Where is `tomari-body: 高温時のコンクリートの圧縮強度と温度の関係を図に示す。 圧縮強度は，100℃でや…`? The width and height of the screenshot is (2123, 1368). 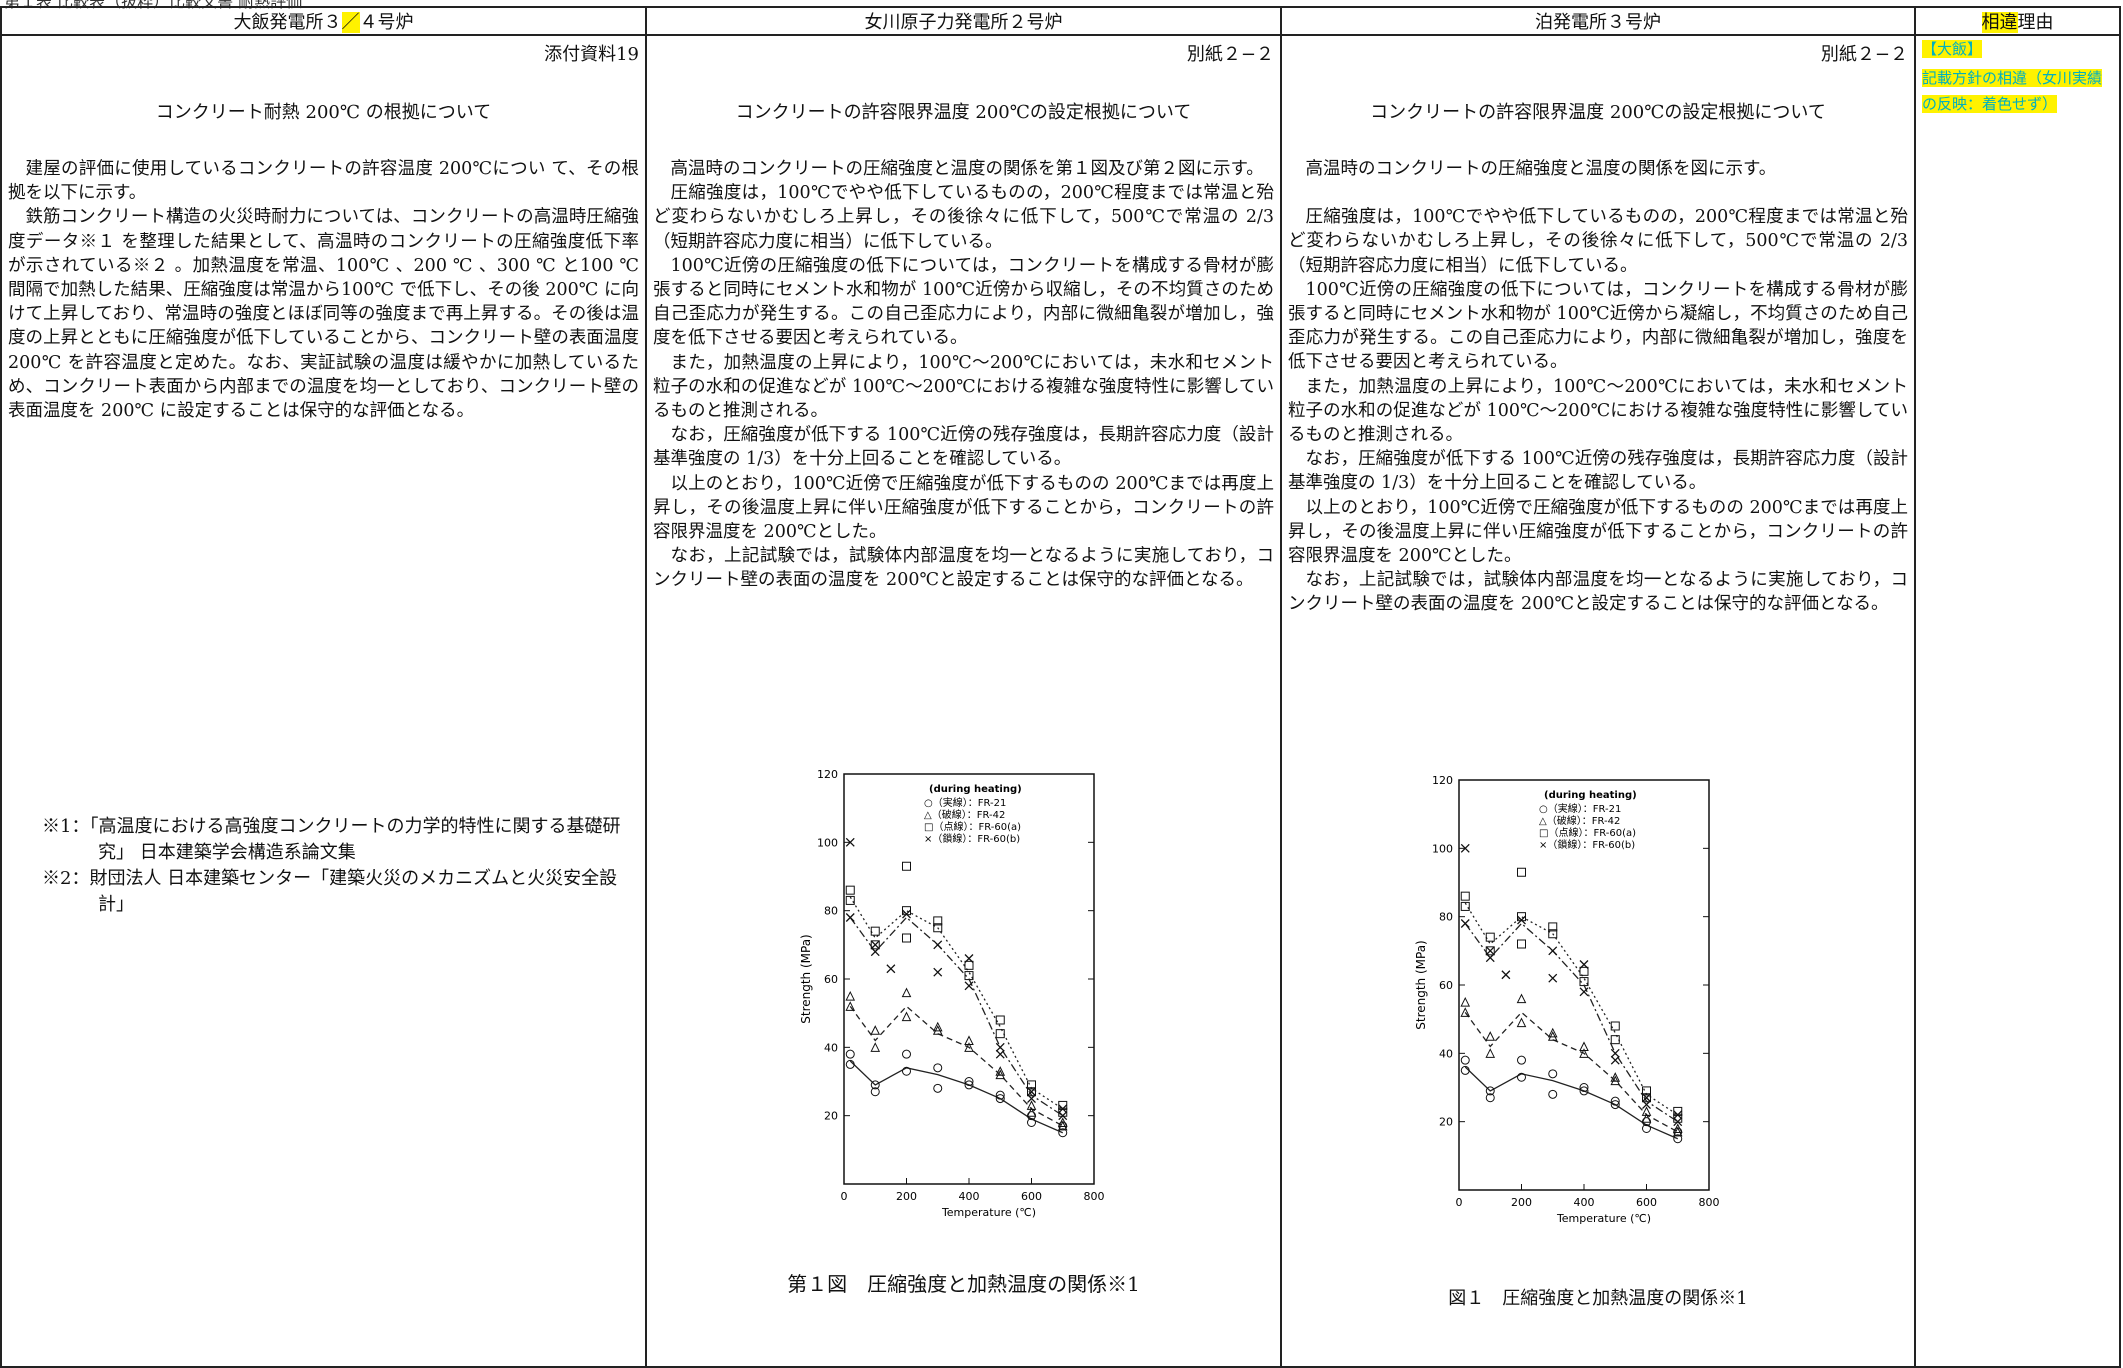
tomari-body: 高温時のコンクリートの圧縮強度と温度の関係を図に示す。 圧縮強度は，100℃でや… is located at coordinates (1598, 387).